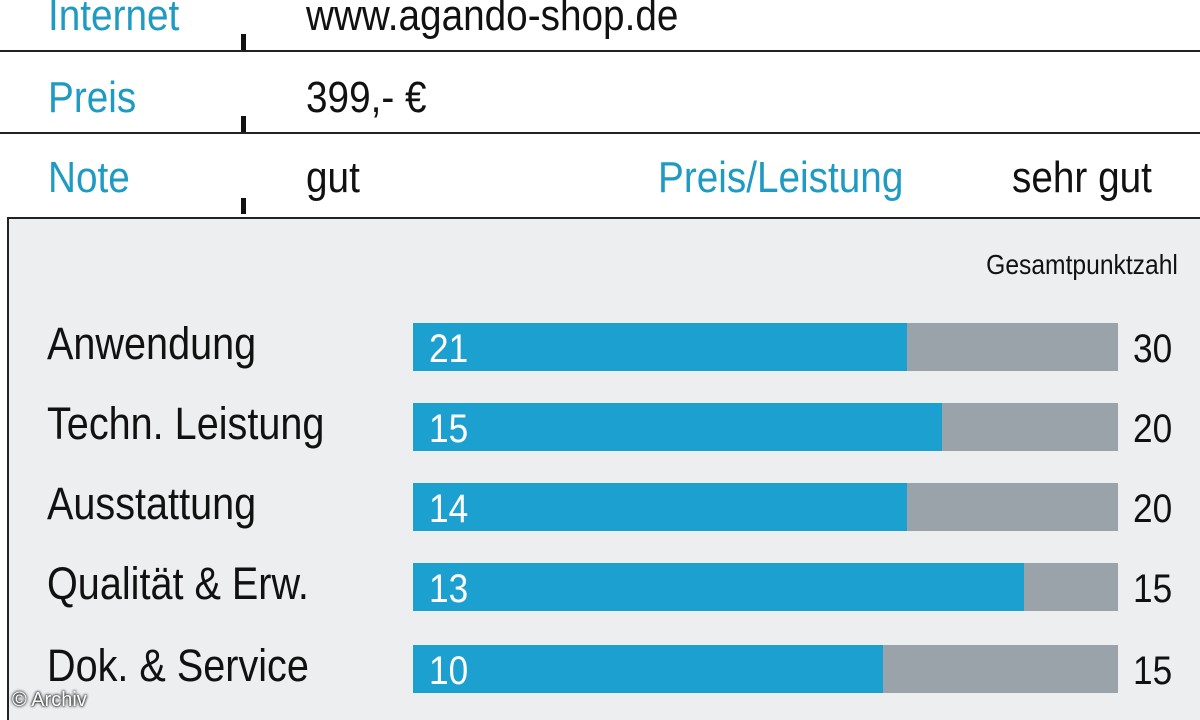 The width and height of the screenshot is (1200, 720). I want to click on bar-track: 10, so click(765, 669).